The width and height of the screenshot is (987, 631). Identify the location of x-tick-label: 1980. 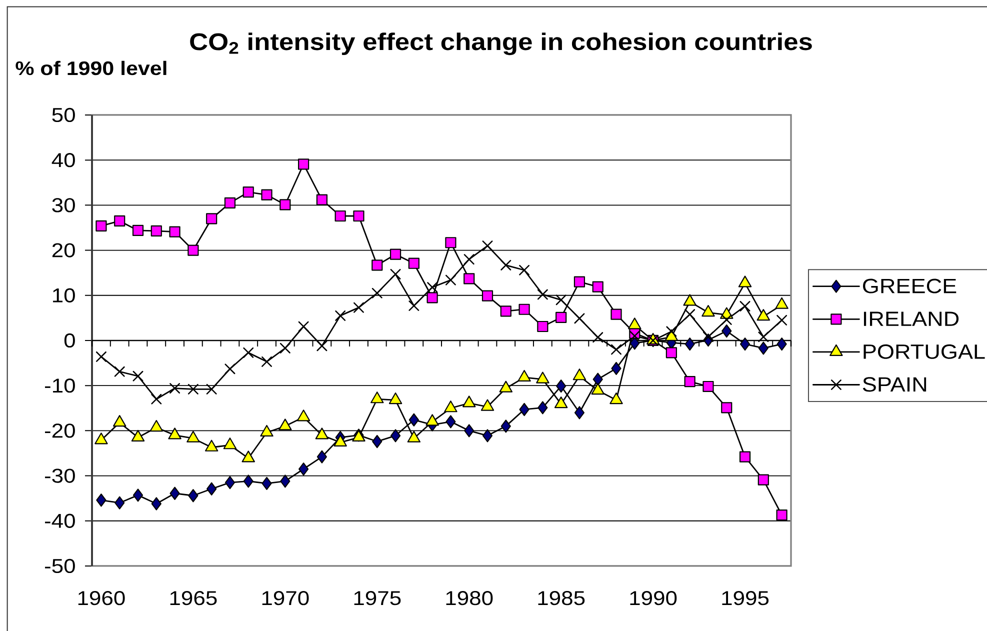
(469, 598).